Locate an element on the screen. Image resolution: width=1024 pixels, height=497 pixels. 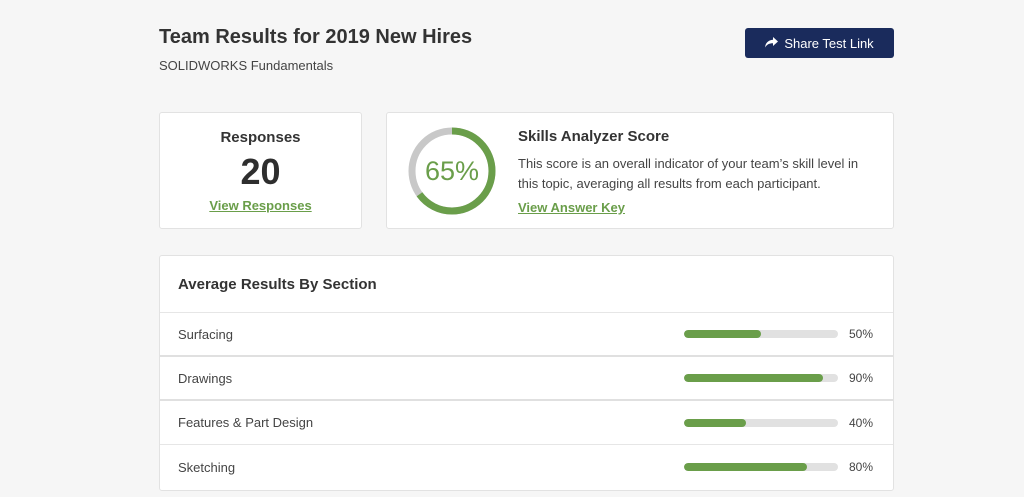
score-percent: 65% is located at coordinates (452, 170).